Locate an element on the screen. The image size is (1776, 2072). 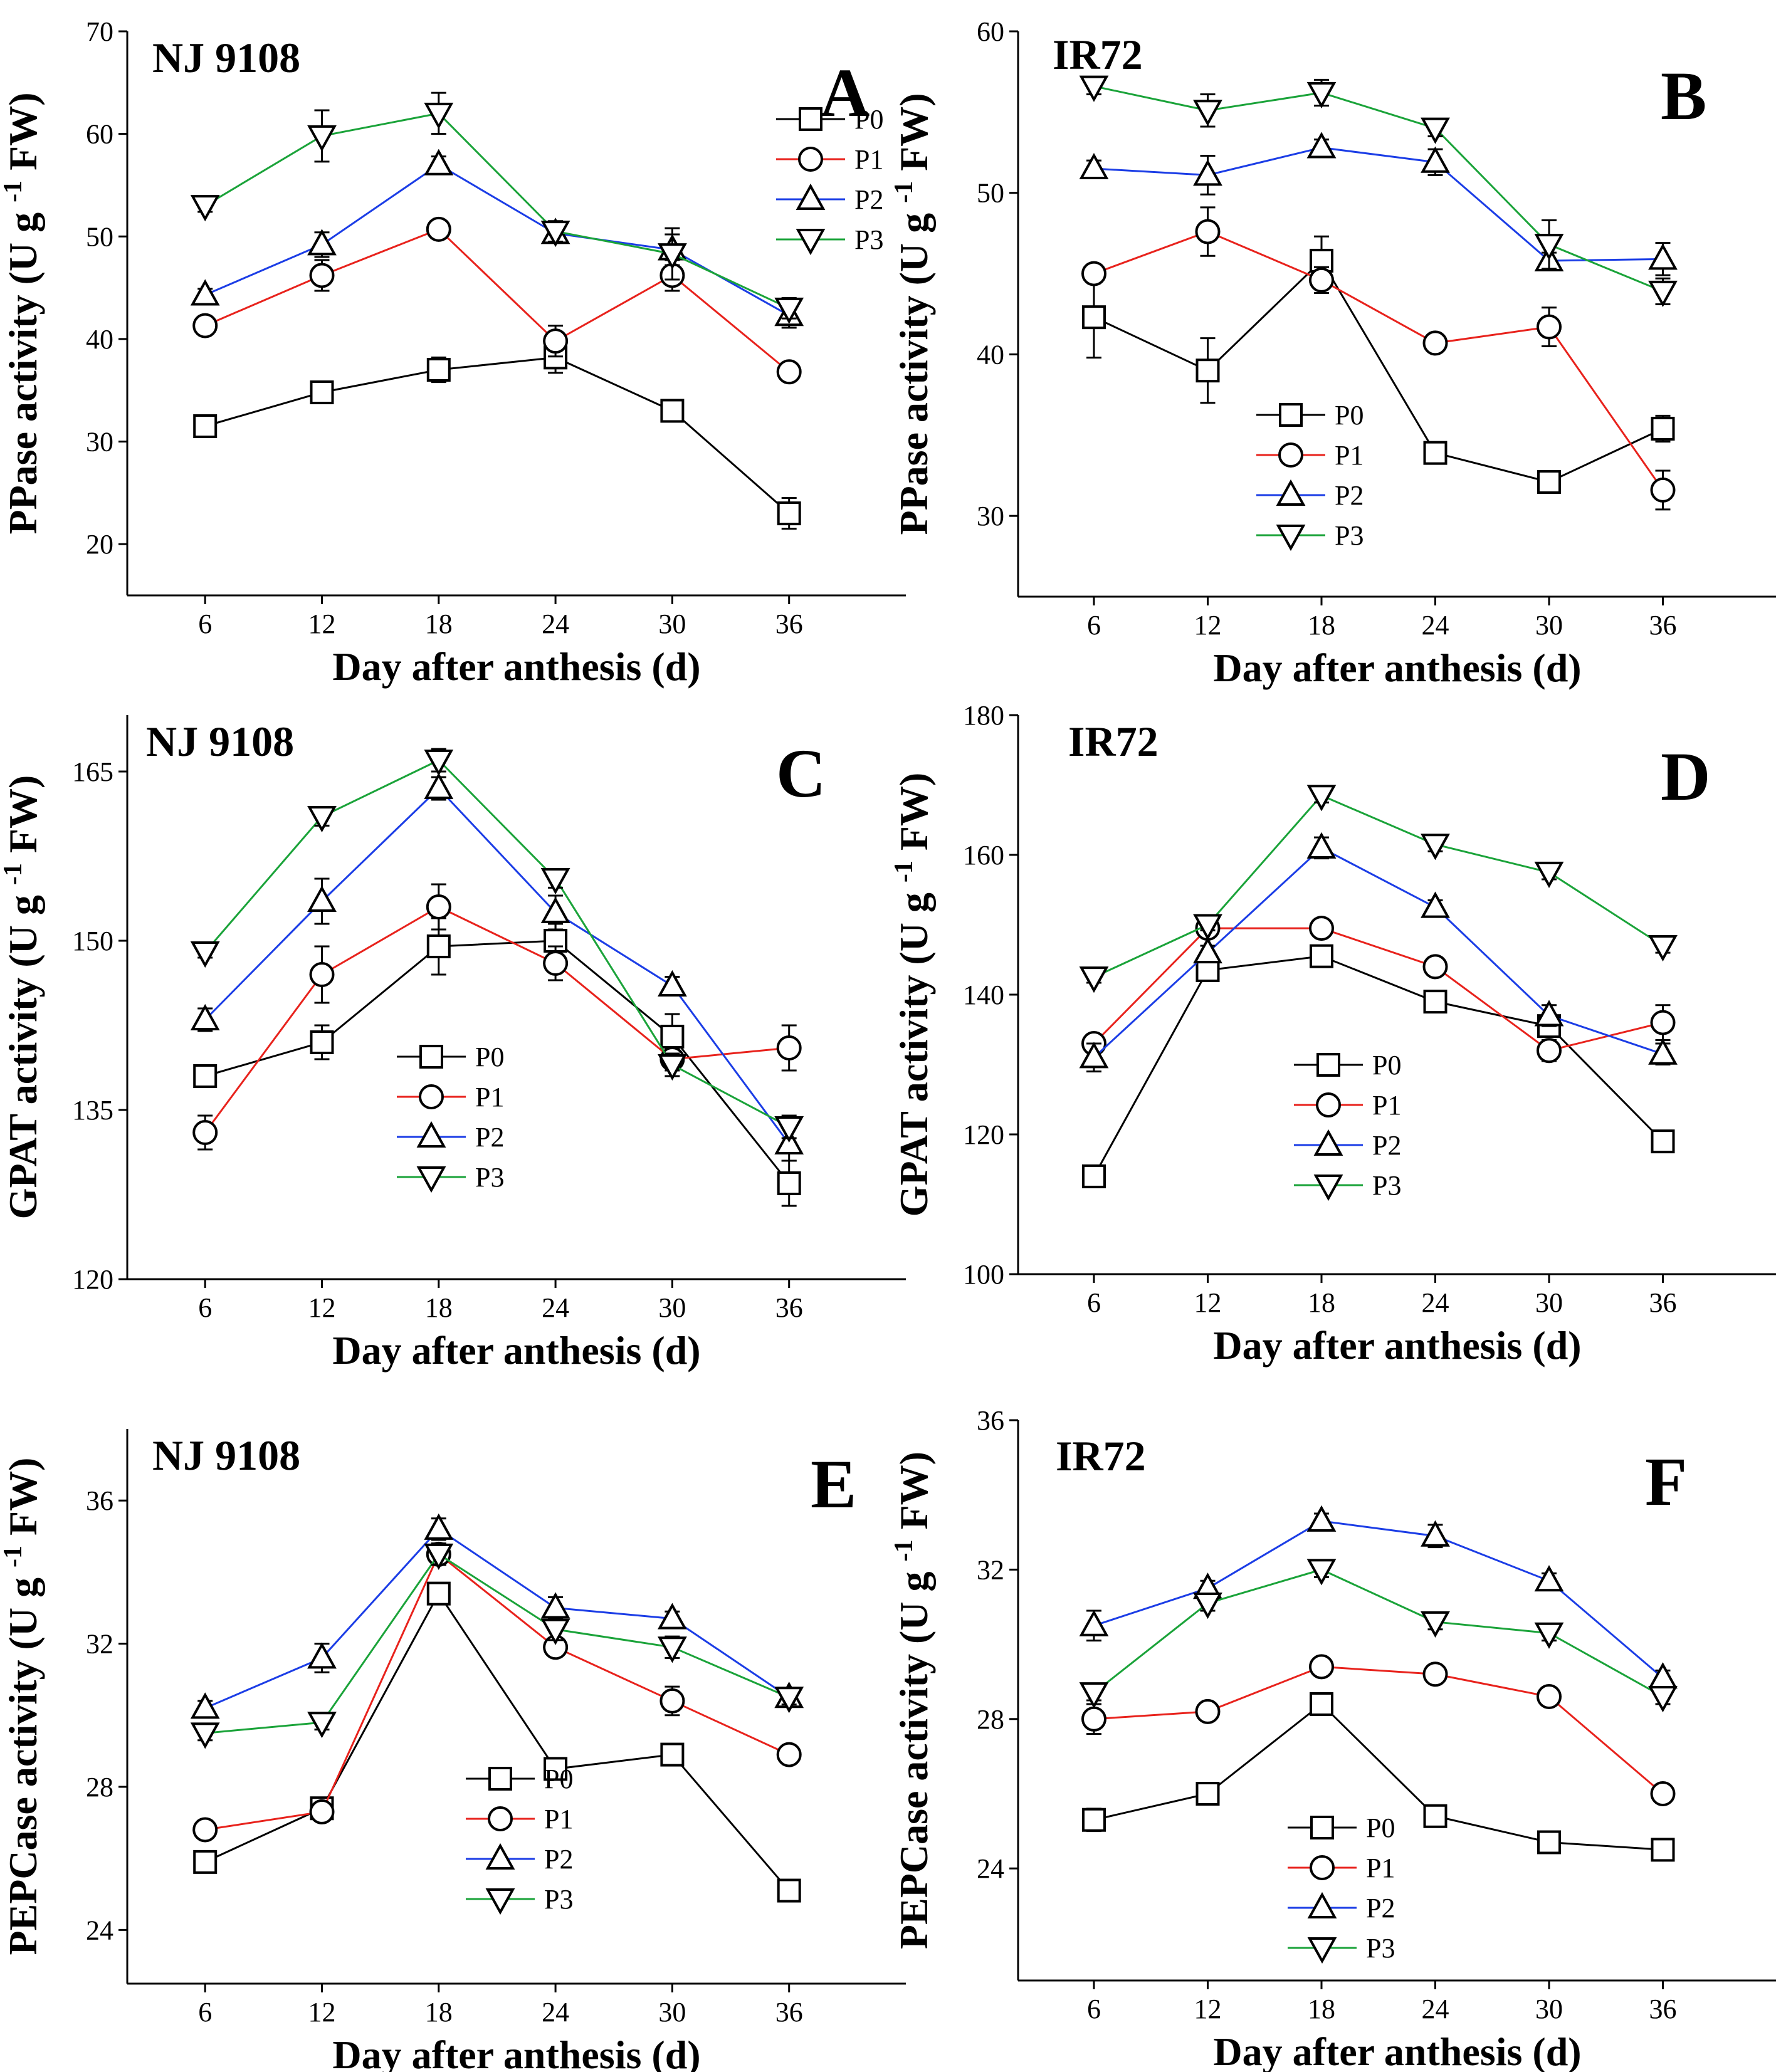
y-tick-label: 50 is located at coordinates (990, 193).